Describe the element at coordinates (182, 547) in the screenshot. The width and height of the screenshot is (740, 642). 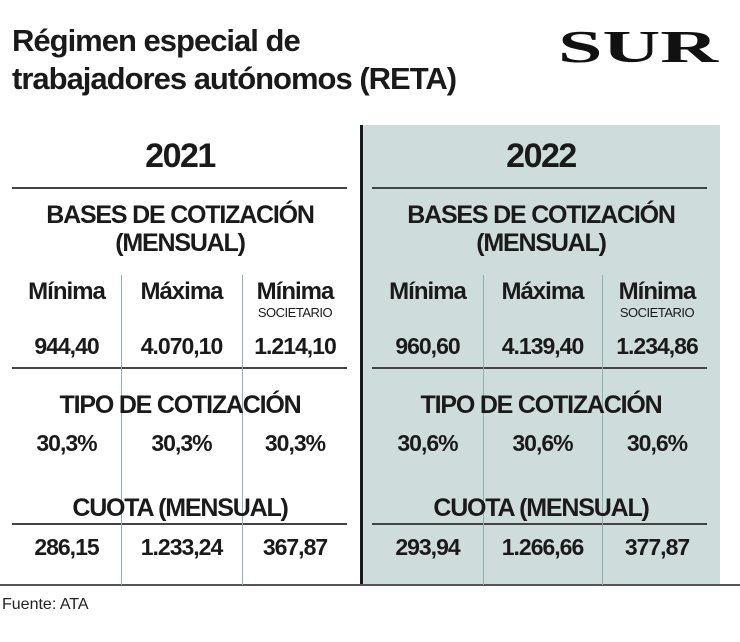
I see `cuota-value: 1.233,24` at that location.